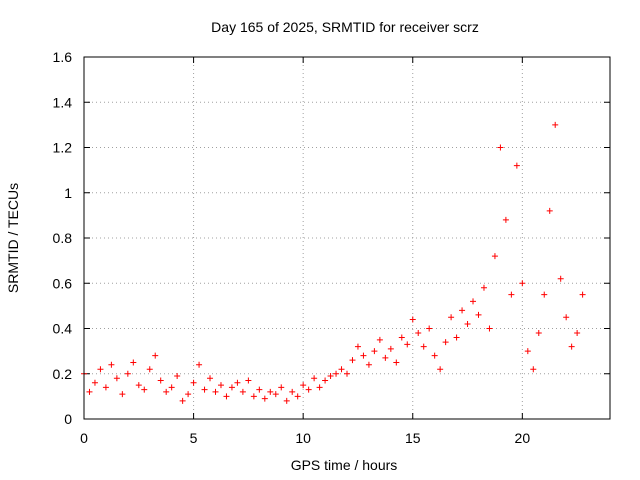 Image resolution: width=640 pixels, height=480 pixels. I want to click on x-tick-label: 0, so click(84, 438).